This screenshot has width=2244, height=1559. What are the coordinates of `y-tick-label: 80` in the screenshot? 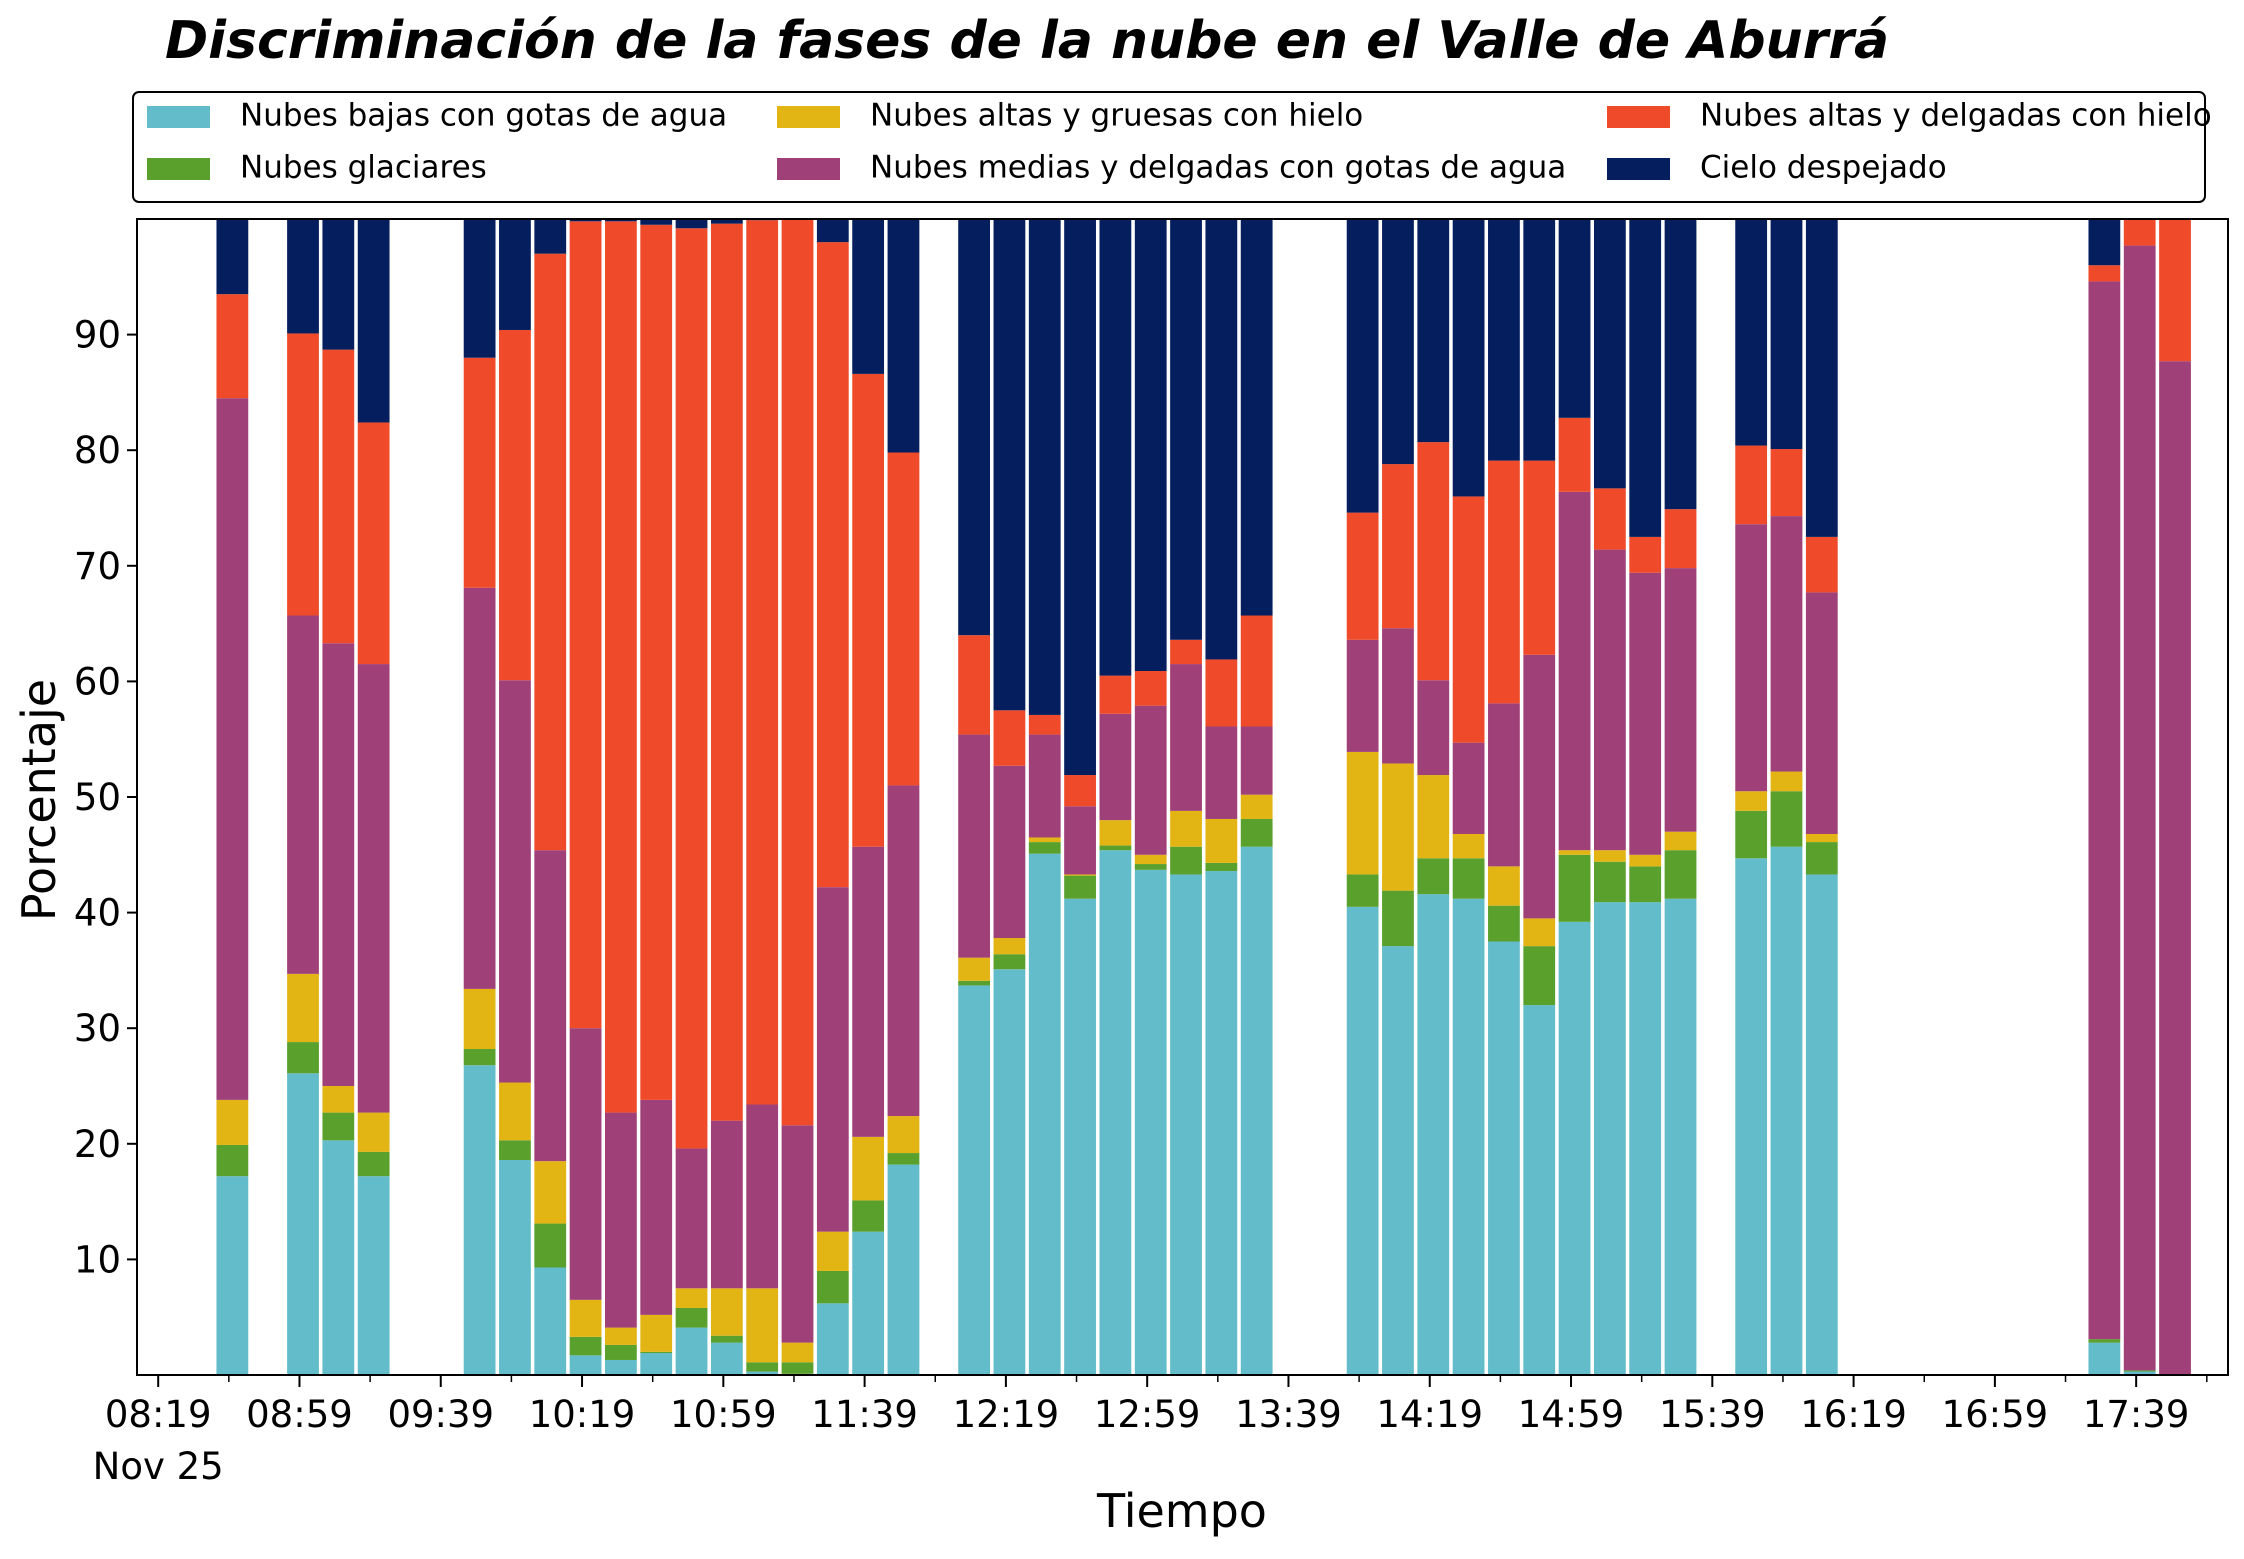 It's located at (97, 450).